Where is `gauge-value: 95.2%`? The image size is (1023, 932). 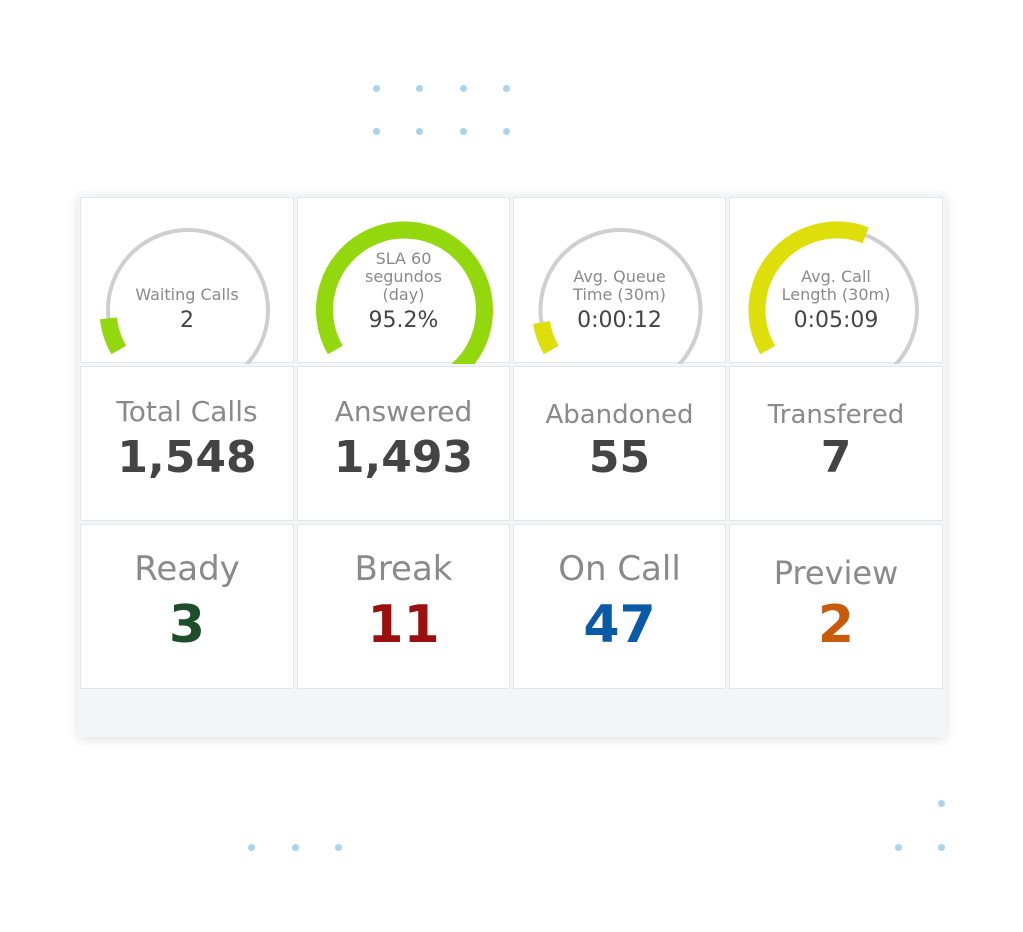
gauge-value: 95.2% is located at coordinates (403, 321).